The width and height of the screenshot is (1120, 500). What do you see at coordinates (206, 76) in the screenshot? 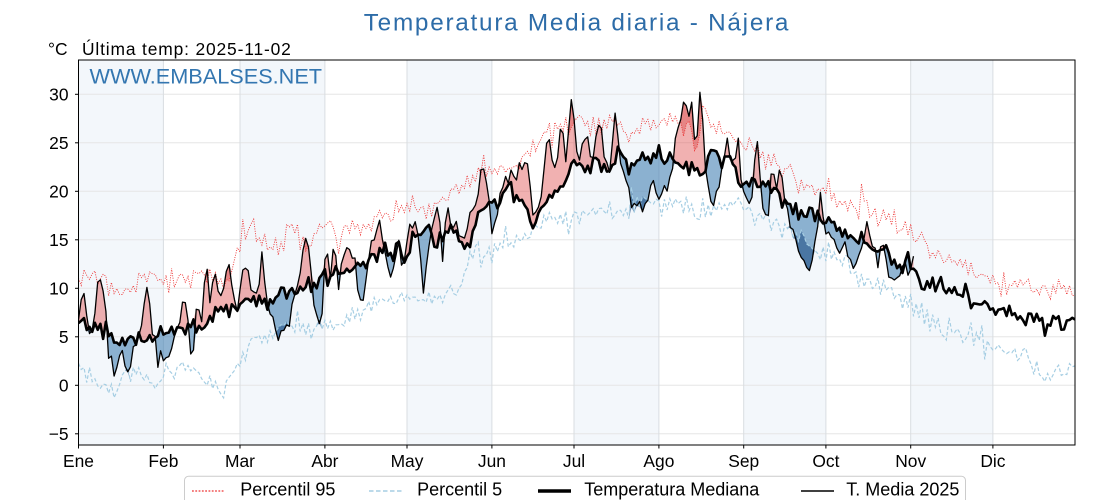
I see `svg-text: WWW.EMBALSES.NET` at bounding box center [206, 76].